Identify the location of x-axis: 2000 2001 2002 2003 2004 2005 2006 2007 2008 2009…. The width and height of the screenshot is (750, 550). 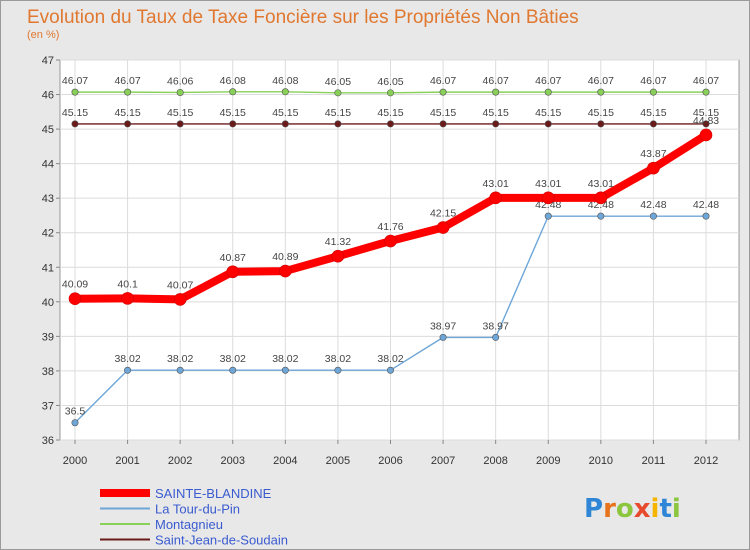
(390, 453).